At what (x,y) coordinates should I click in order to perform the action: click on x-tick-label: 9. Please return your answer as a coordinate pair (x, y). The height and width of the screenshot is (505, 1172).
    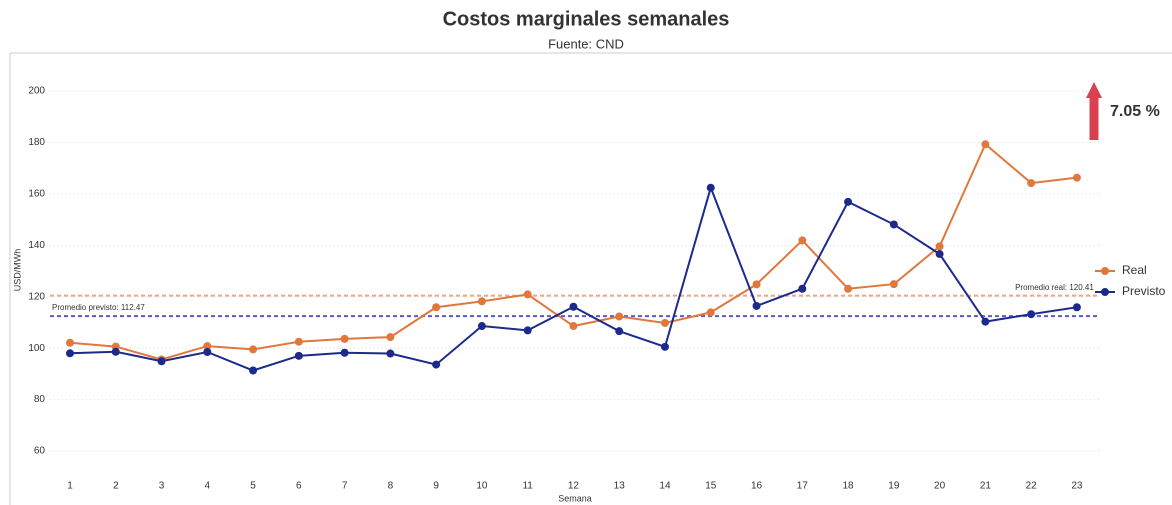
    Looking at the image, I should click on (436, 486).